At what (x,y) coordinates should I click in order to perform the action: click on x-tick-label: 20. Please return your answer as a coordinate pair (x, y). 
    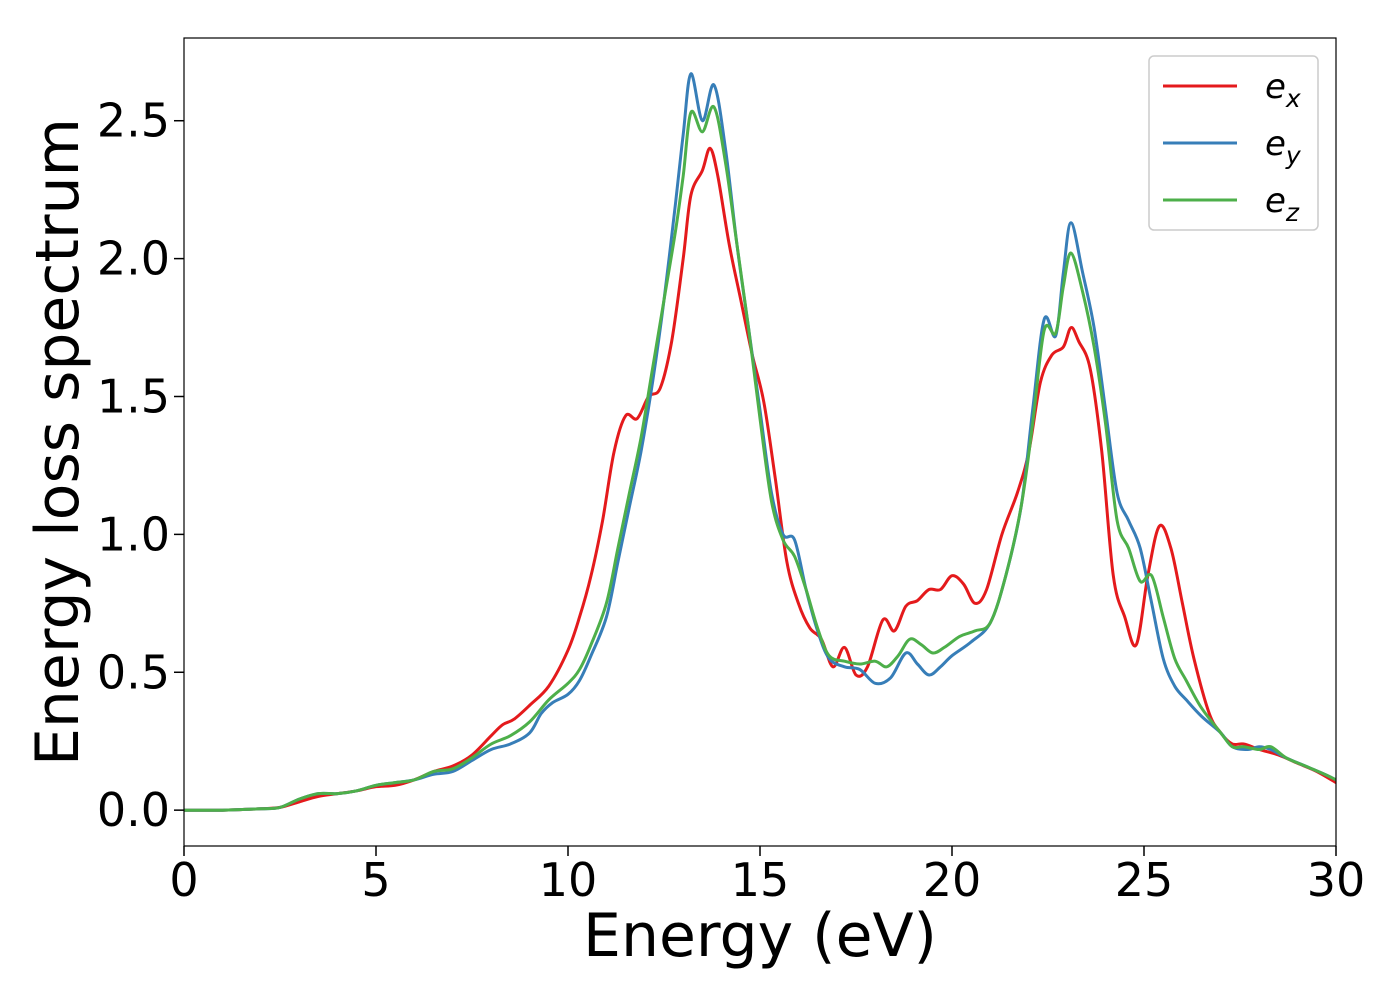
    Looking at the image, I should click on (952, 880).